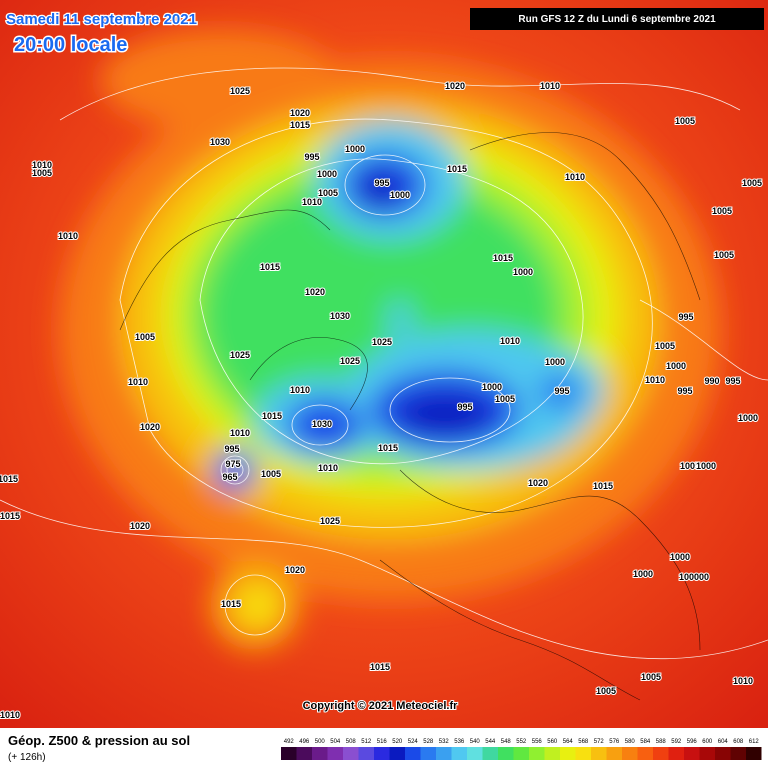  I want to click on scale-label: 556, so click(537, 742).